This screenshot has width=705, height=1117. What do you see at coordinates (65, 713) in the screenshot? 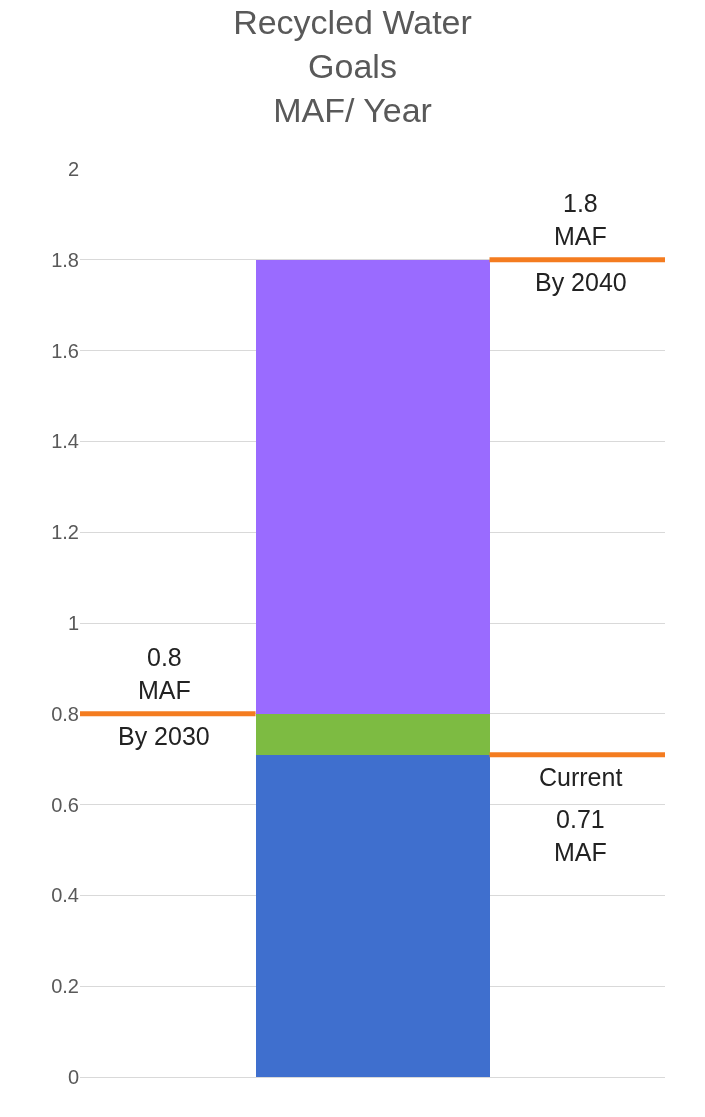
I see `y-tick-label: 0.8` at bounding box center [65, 713].